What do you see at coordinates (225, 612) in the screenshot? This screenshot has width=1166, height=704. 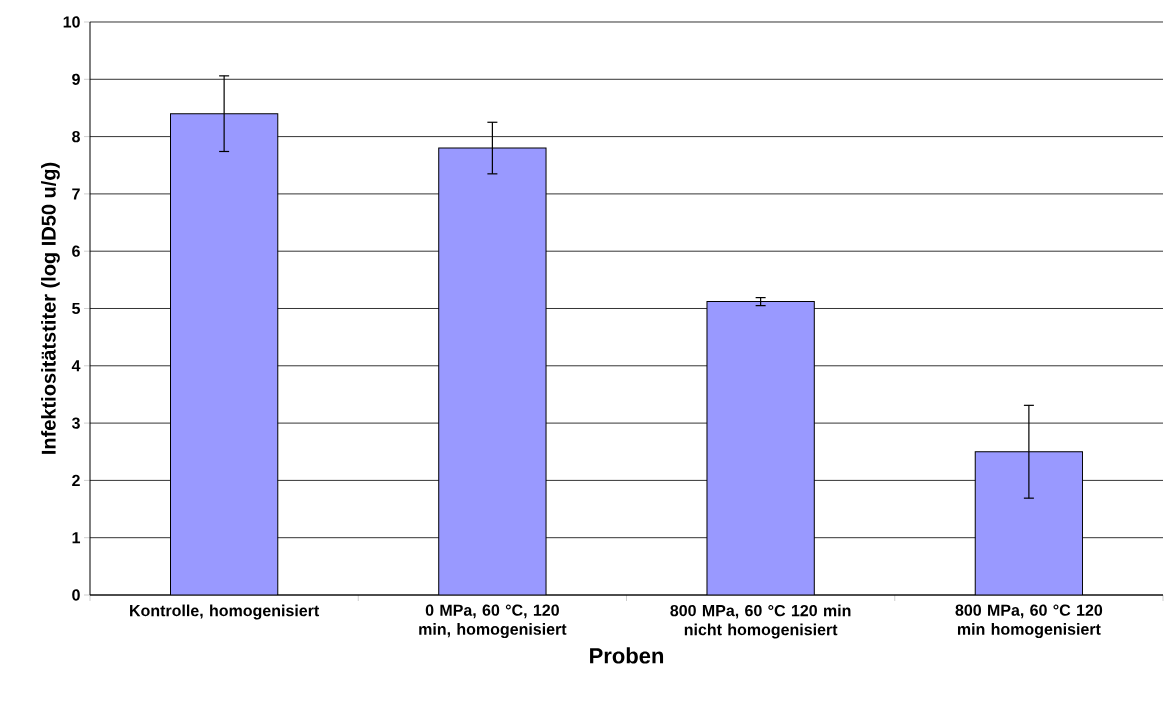 I see `x-tick-label: Kontrolle, homogenisiert` at bounding box center [225, 612].